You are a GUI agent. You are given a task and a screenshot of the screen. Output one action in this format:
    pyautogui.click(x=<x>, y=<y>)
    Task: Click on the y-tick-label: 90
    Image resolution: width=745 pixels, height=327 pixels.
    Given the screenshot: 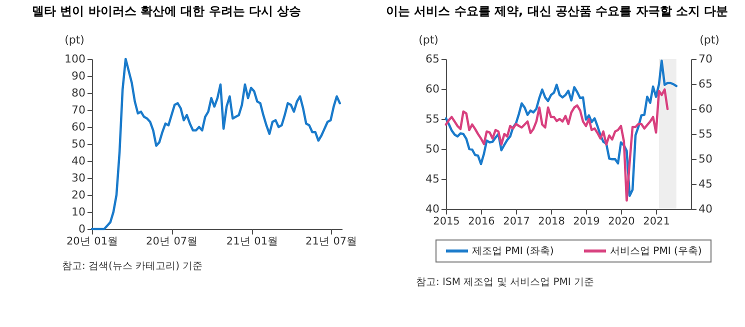 What is the action you would take?
    pyautogui.click(x=79, y=76)
    